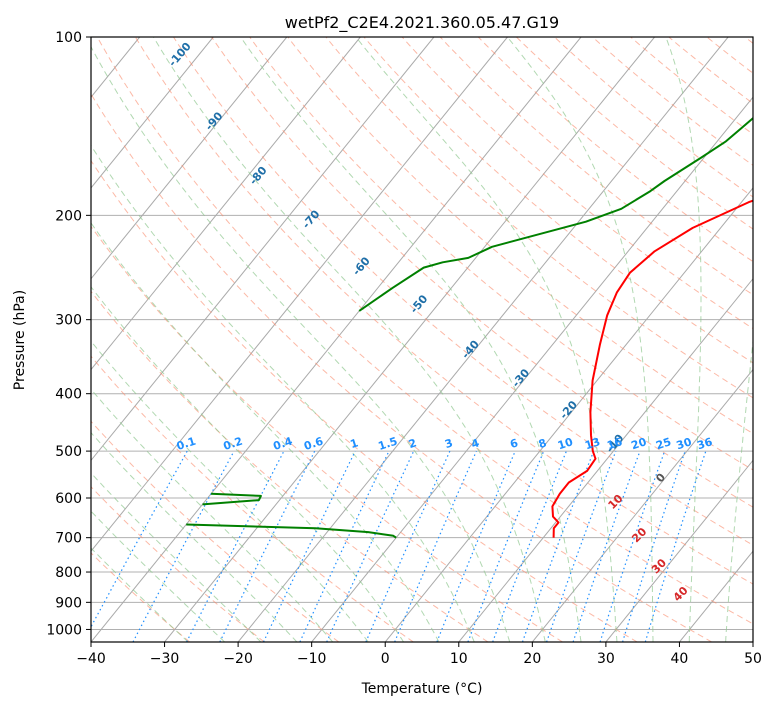 The width and height of the screenshot is (775, 708). What do you see at coordinates (388, 444) in the screenshot?
I see `mixing-ratio-label: 1.5` at bounding box center [388, 444].